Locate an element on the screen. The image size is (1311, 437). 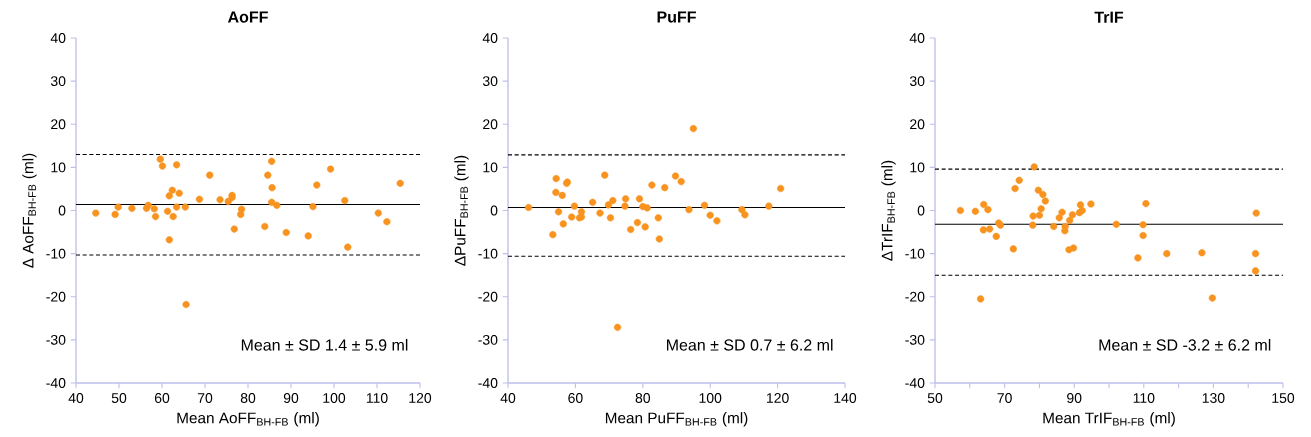
annotation: Mean ± SD 0.7 ± 6.2 ml is located at coordinates (750, 344).